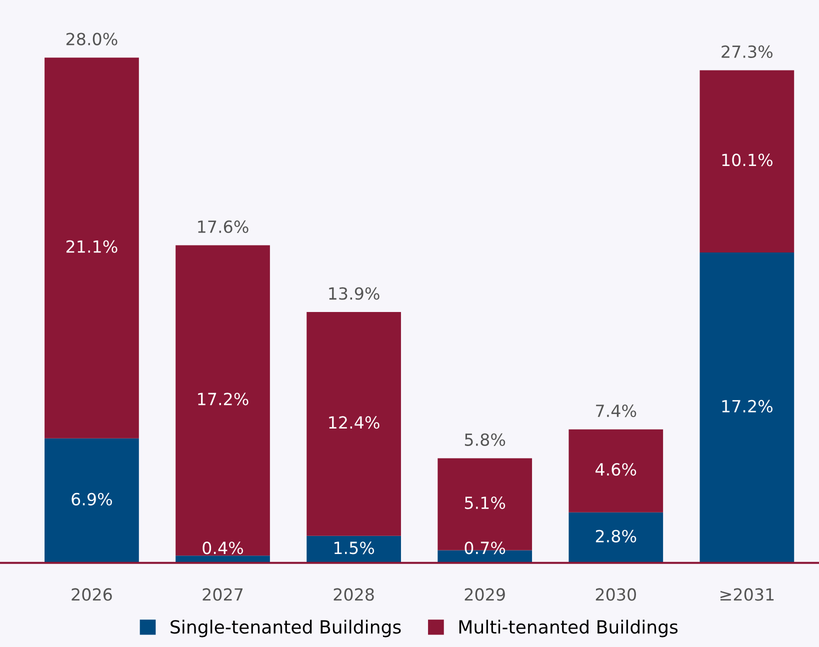 The height and width of the screenshot is (647, 819). Describe the element at coordinates (616, 411) in the screenshot. I see `total-label: 7.4%` at that location.